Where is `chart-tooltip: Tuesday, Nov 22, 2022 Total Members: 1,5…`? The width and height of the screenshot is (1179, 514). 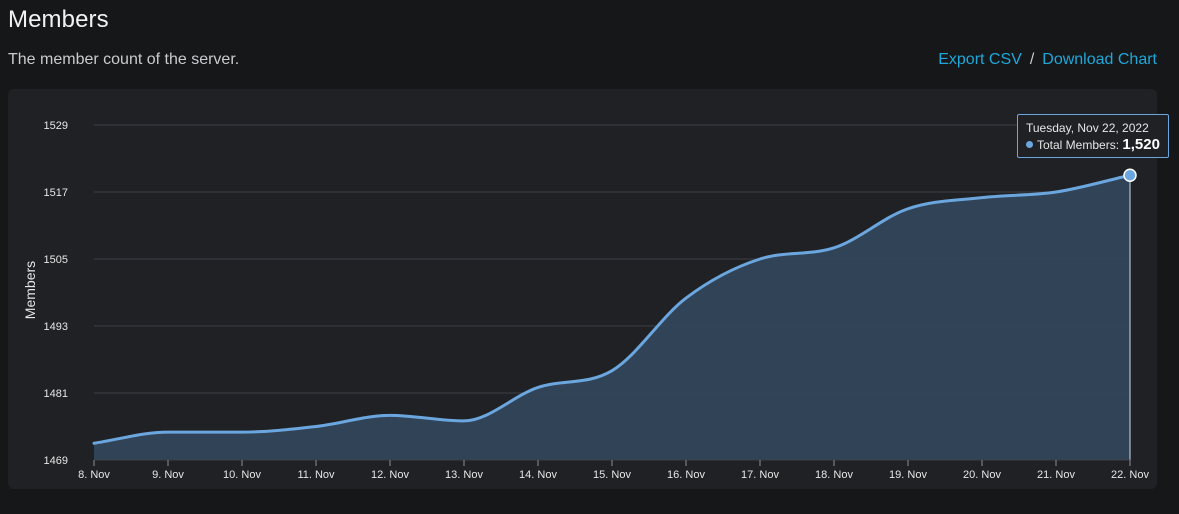 chart-tooltip: Tuesday, Nov 22, 2022 Total Members: 1,5… is located at coordinates (1093, 136).